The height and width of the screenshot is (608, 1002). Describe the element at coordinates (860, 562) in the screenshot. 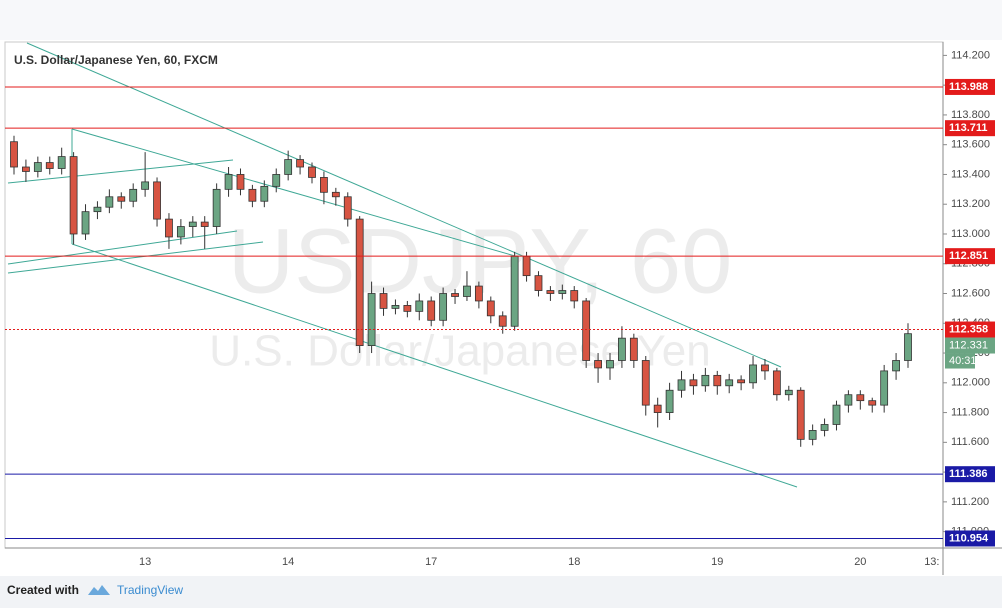

I see `x-tick-label: 20` at that location.